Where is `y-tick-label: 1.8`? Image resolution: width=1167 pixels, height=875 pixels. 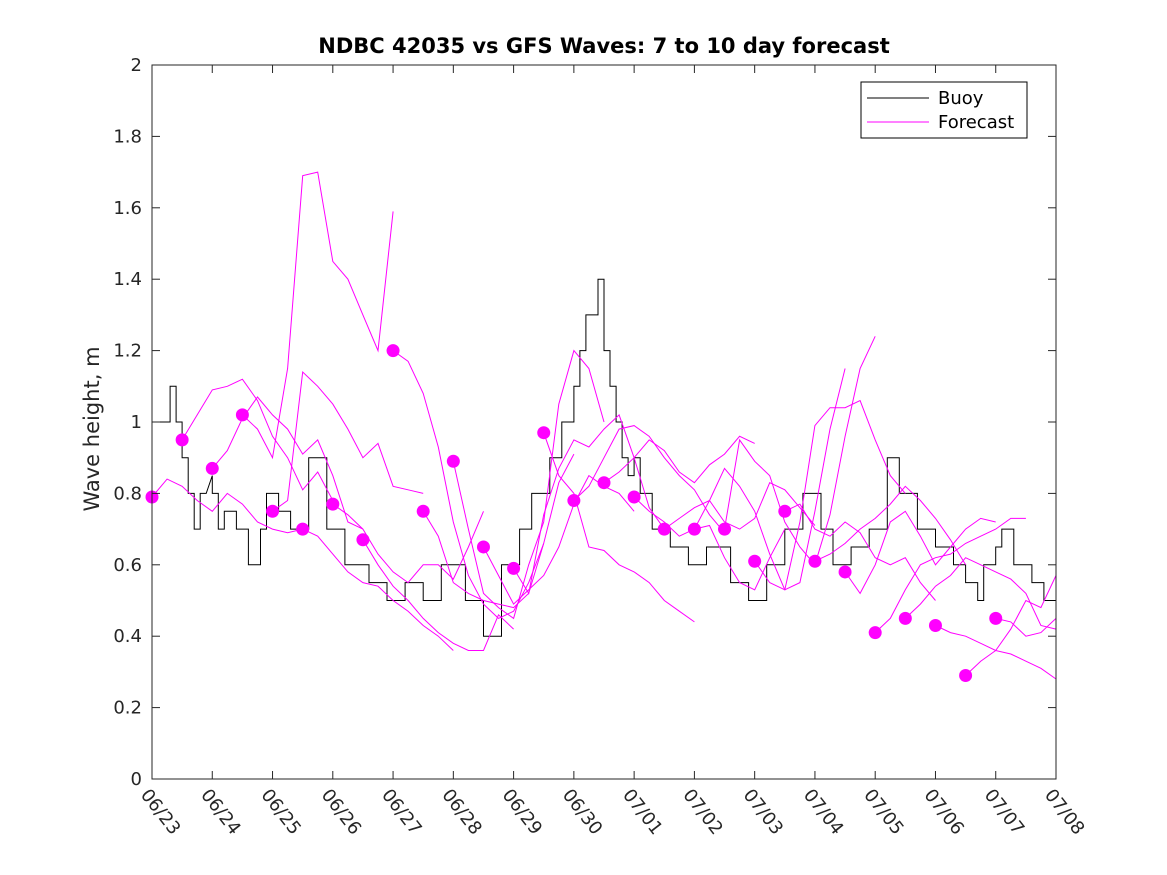
y-tick-label: 1.8 is located at coordinates (127, 136).